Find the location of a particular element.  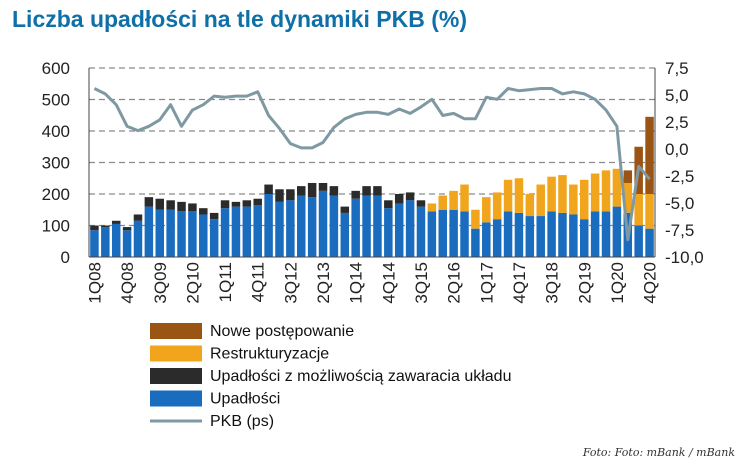

x-tick-label: 4Q17 is located at coordinates (519, 283).